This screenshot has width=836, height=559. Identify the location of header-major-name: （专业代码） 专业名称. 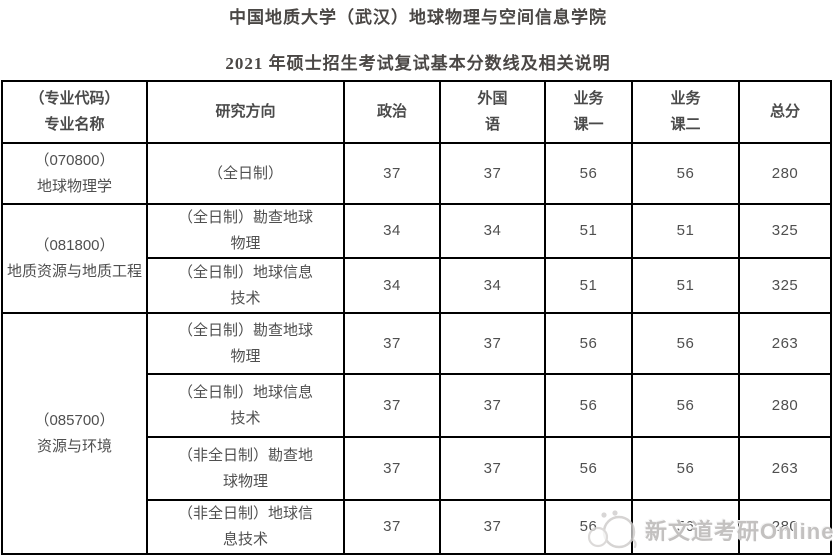
(74, 112).